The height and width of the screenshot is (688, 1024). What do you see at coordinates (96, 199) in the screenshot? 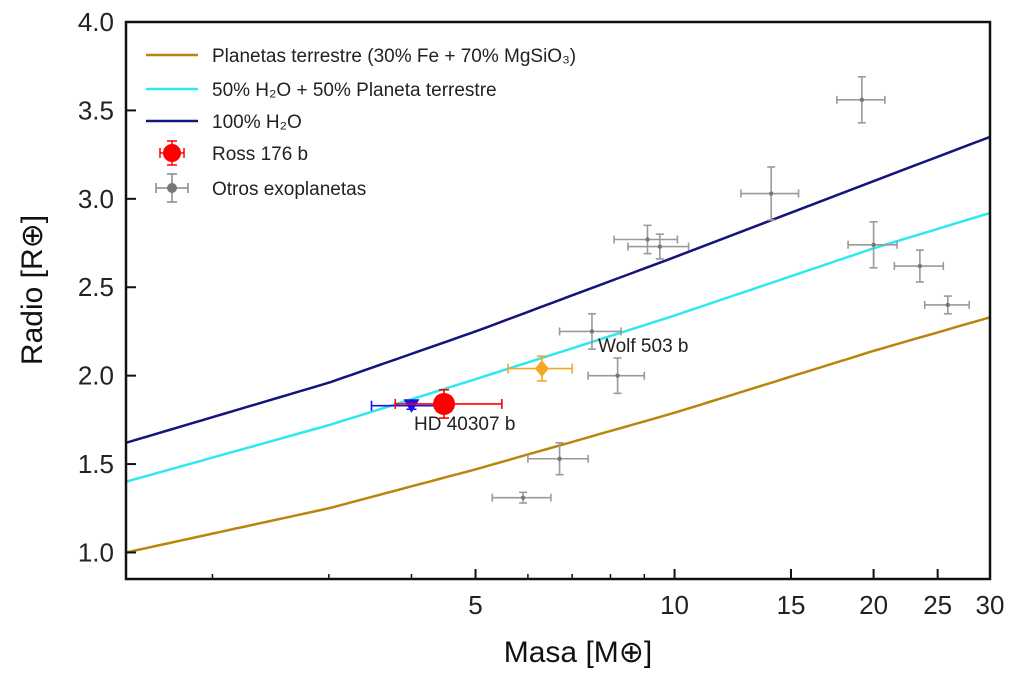
I see `y-tick-label-4: 3.0` at bounding box center [96, 199].